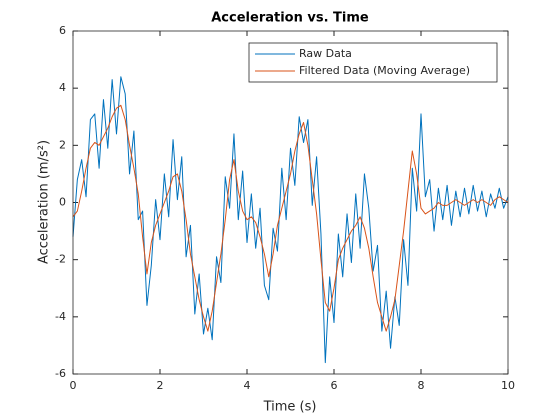 This screenshot has width=560, height=420. Describe the element at coordinates (325, 53) in the screenshot. I see `legend-label: Raw Data` at that location.